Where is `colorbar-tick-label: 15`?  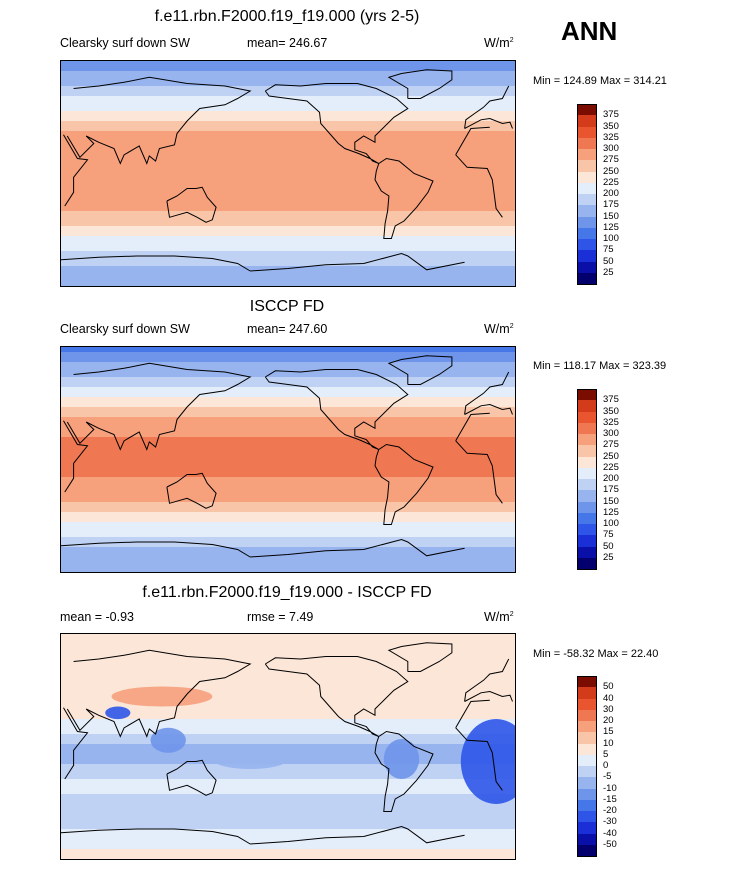
colorbar-tick-label: 15 is located at coordinates (608, 732).